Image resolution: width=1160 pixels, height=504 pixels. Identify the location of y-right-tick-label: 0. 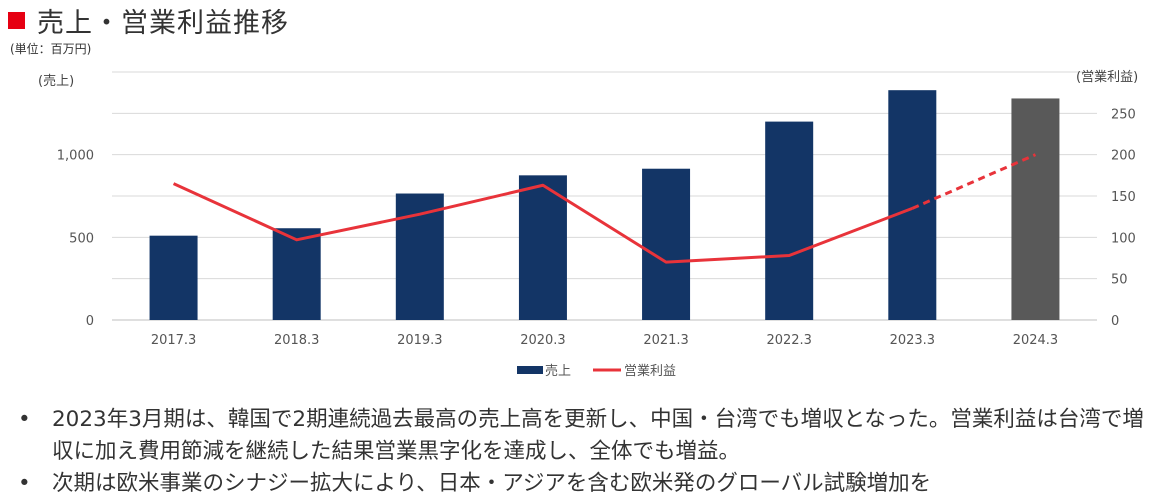
(1115, 321).